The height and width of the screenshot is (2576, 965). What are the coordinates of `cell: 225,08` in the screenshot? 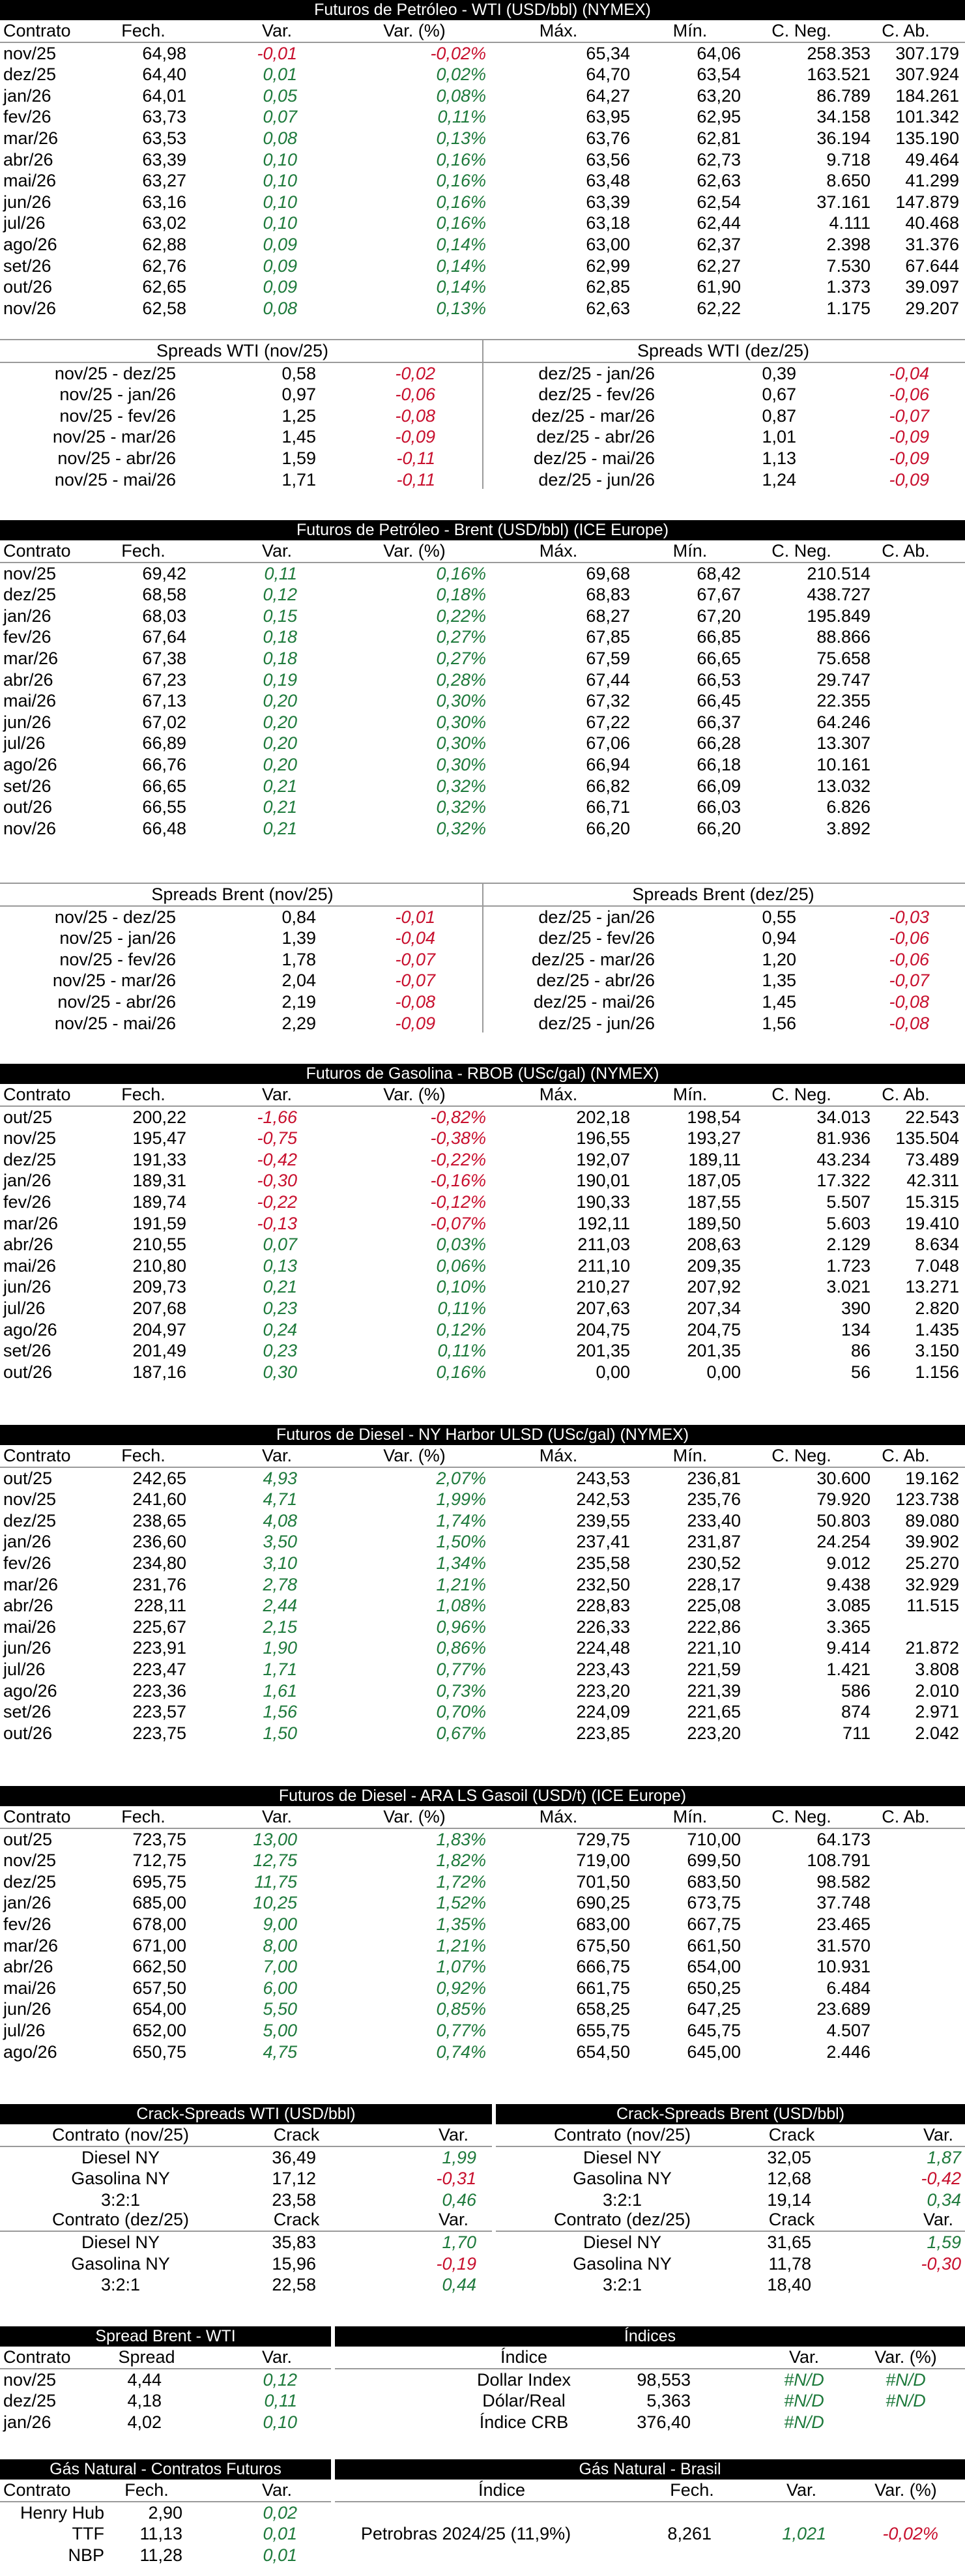 It's located at (714, 1606).